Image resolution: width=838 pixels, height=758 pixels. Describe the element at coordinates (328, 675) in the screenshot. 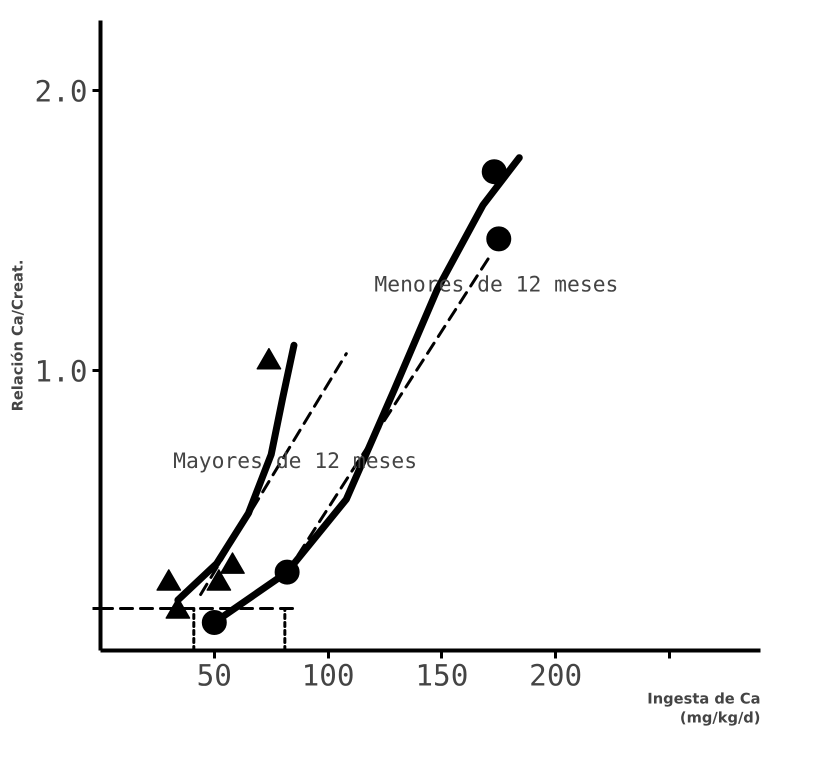

I see `x-tick-label: 100` at that location.